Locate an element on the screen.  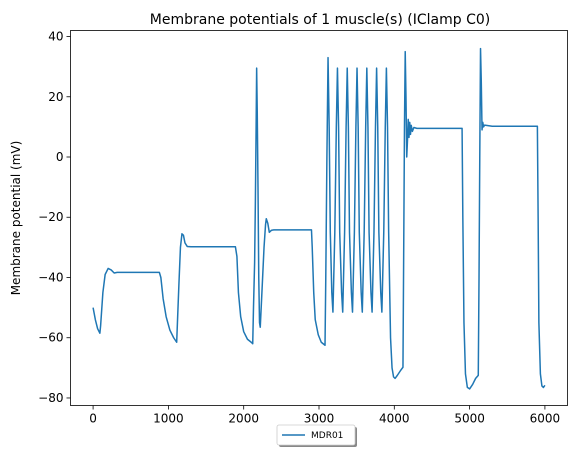
x-tick-label: 4000 is located at coordinates (394, 419).